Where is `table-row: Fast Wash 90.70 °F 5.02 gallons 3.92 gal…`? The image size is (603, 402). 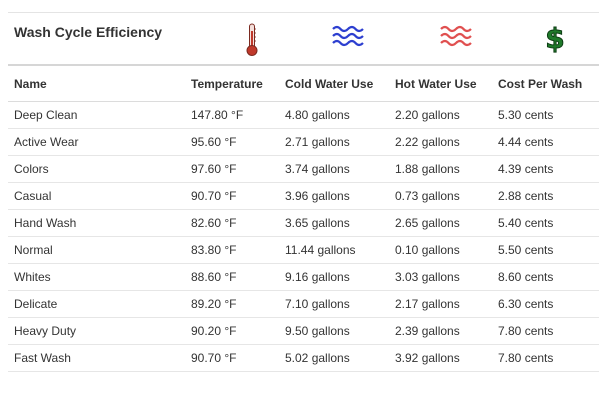
table-row: Fast Wash 90.70 °F 5.02 gallons 3.92 gal… is located at coordinates (303, 358).